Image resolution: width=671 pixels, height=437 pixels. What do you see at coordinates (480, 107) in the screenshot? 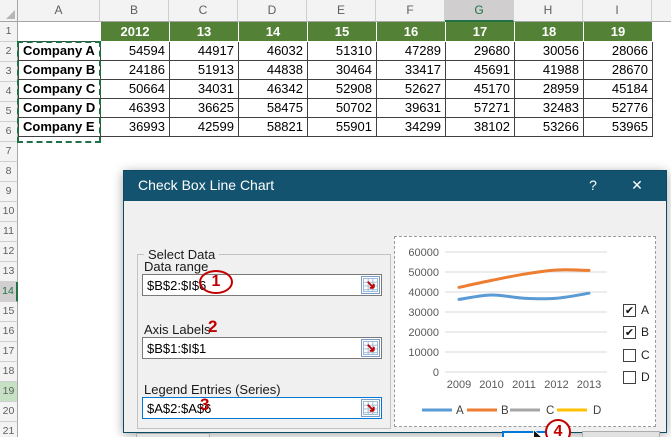
I see `cell-value: 57271` at bounding box center [480, 107].